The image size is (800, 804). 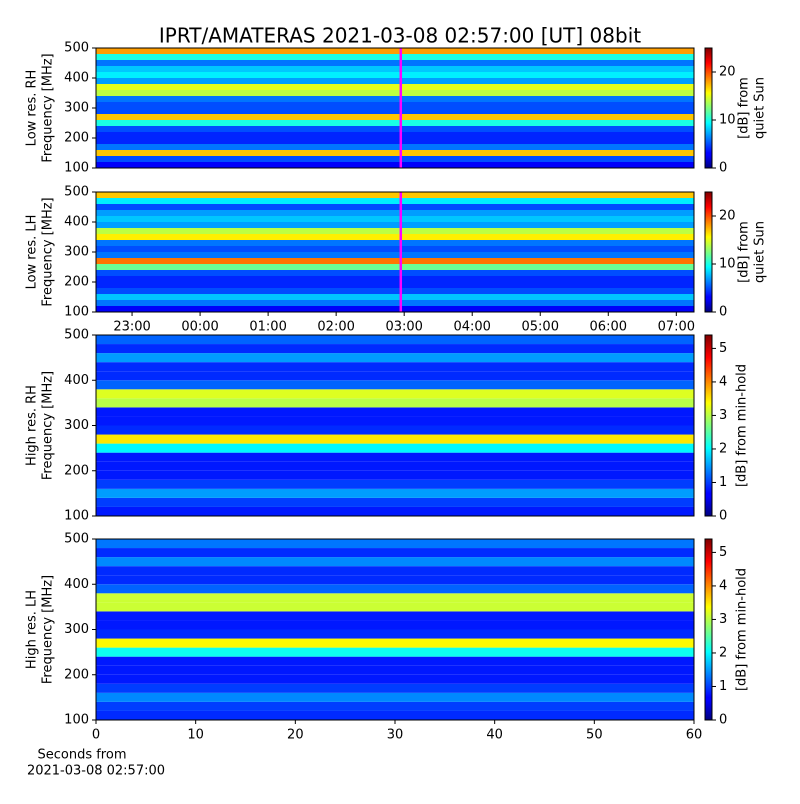 I want to click on colorbar-tick-label: 1, so click(x=723, y=686).